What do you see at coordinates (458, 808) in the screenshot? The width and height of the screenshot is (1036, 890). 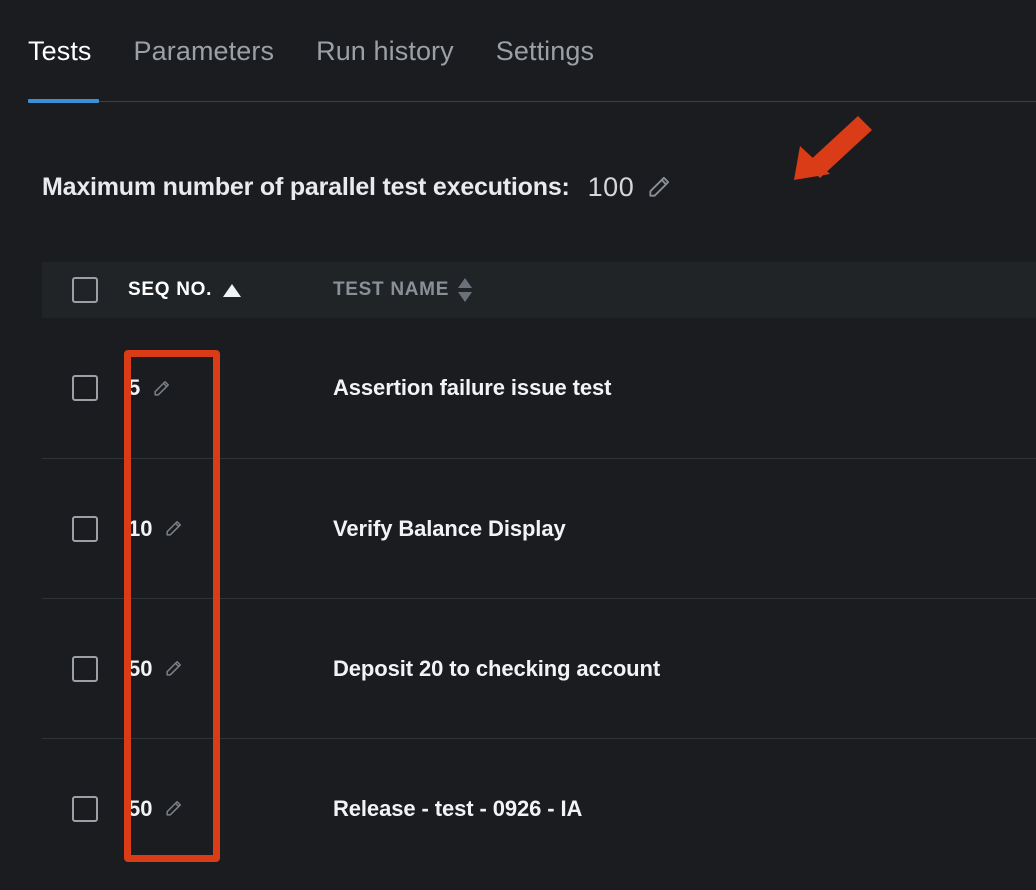 I see `row-test-name: Release - test - 0926 - IA` at bounding box center [458, 808].